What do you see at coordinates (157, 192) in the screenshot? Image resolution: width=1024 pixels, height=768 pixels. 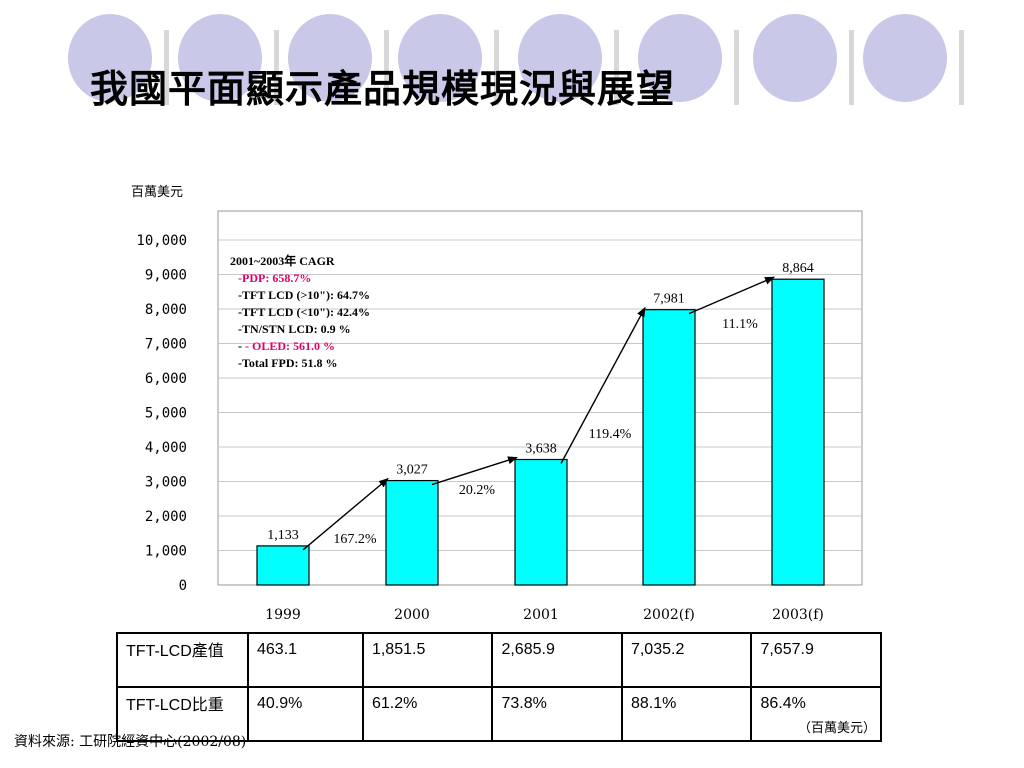 I see `y-axis-unit-label: 百萬美元` at bounding box center [157, 192].